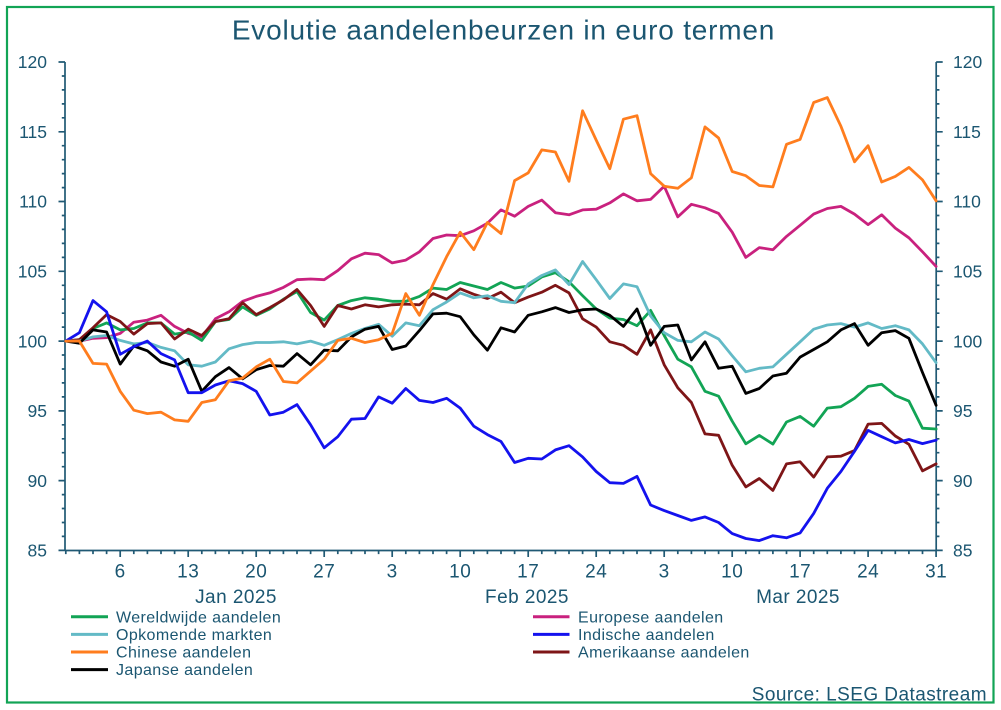  Describe the element at coordinates (651, 617) in the screenshot. I see `svg-text: Europese aandelen` at that location.